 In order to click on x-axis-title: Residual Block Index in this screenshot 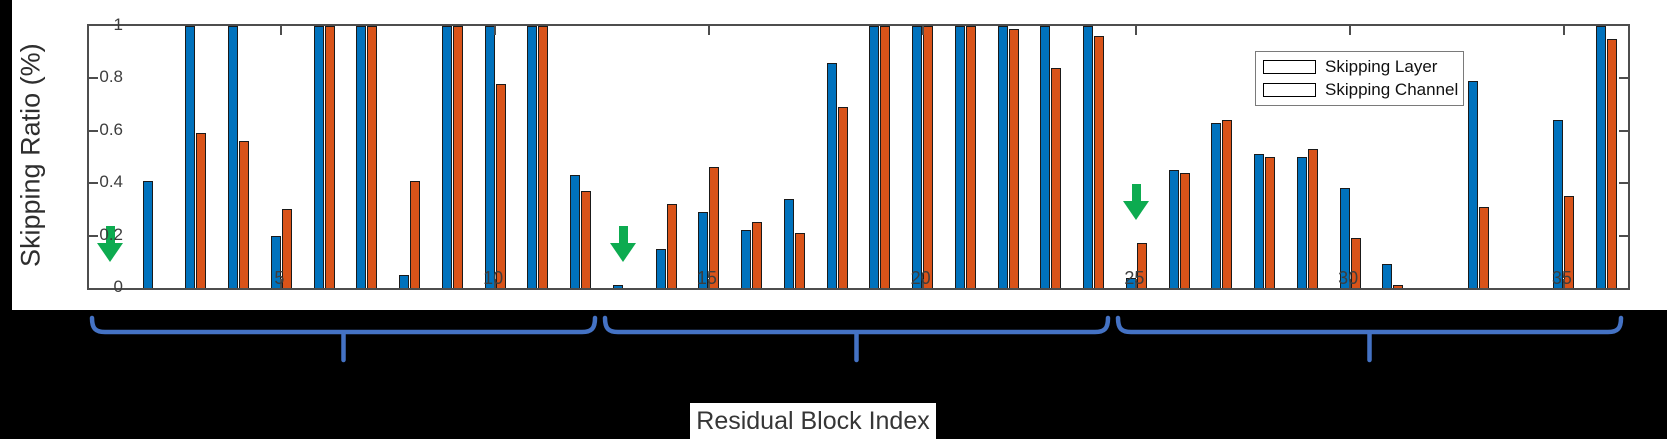, I will do `click(813, 420)`.